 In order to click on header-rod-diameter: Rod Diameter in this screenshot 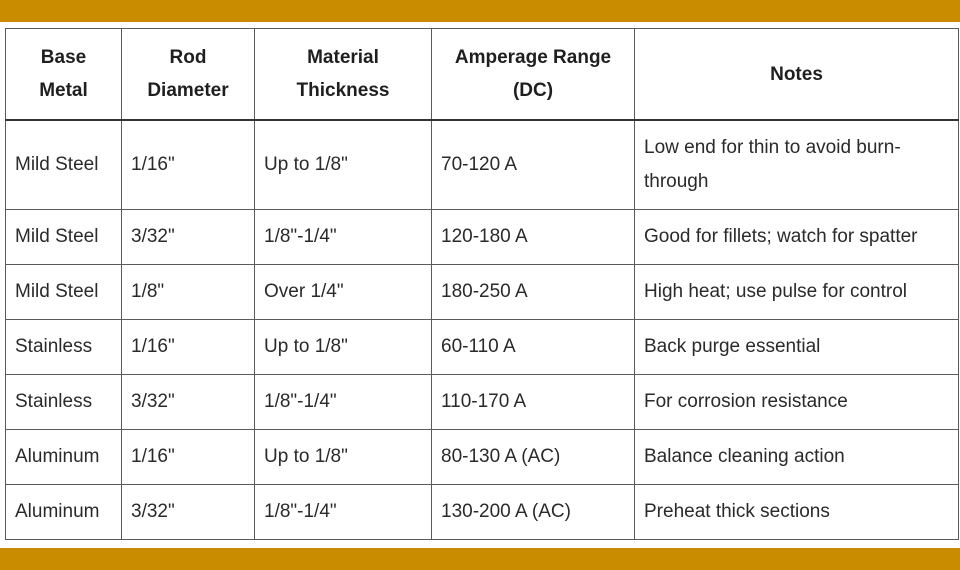, I will do `click(188, 74)`.